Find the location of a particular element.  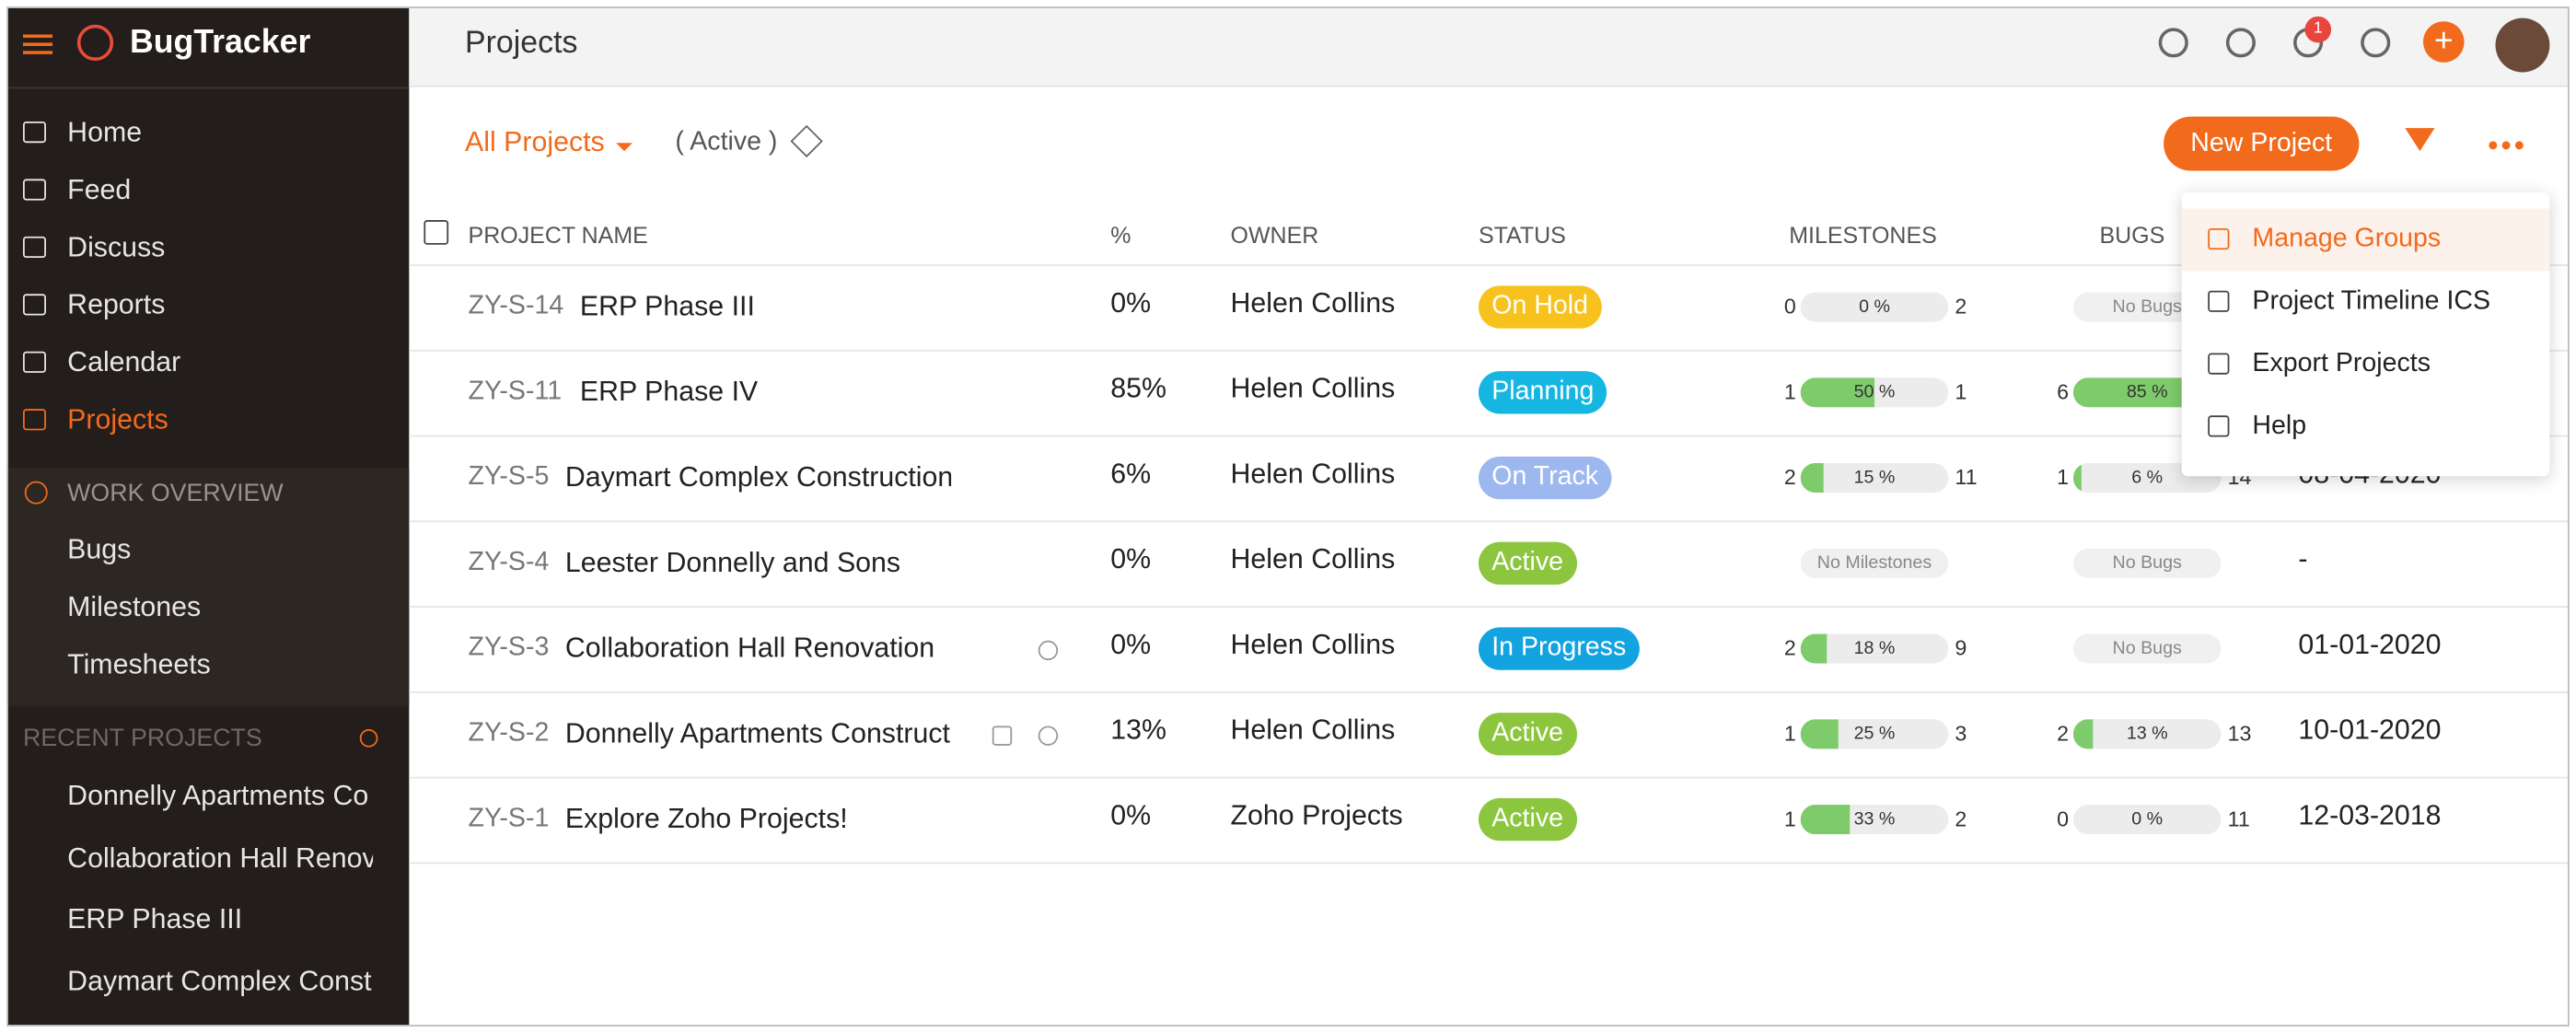

project-name: Leester Donnelly and Sons is located at coordinates (732, 562).